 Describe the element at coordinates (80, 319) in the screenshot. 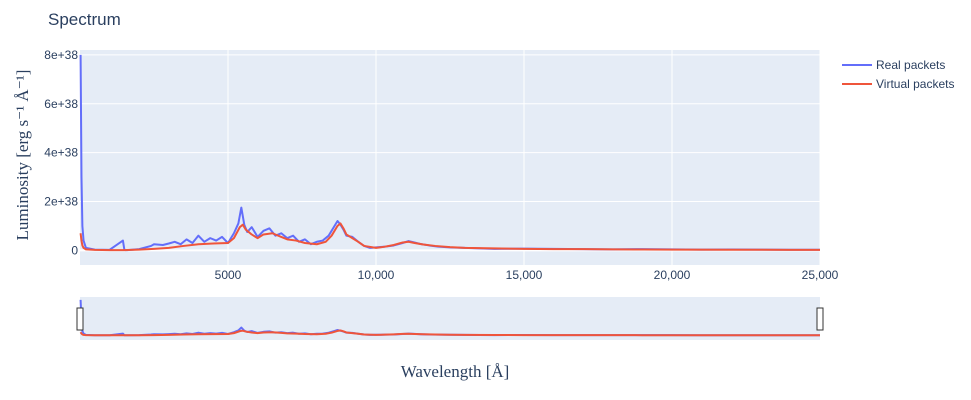

I see `range-slider-left-handle` at that location.